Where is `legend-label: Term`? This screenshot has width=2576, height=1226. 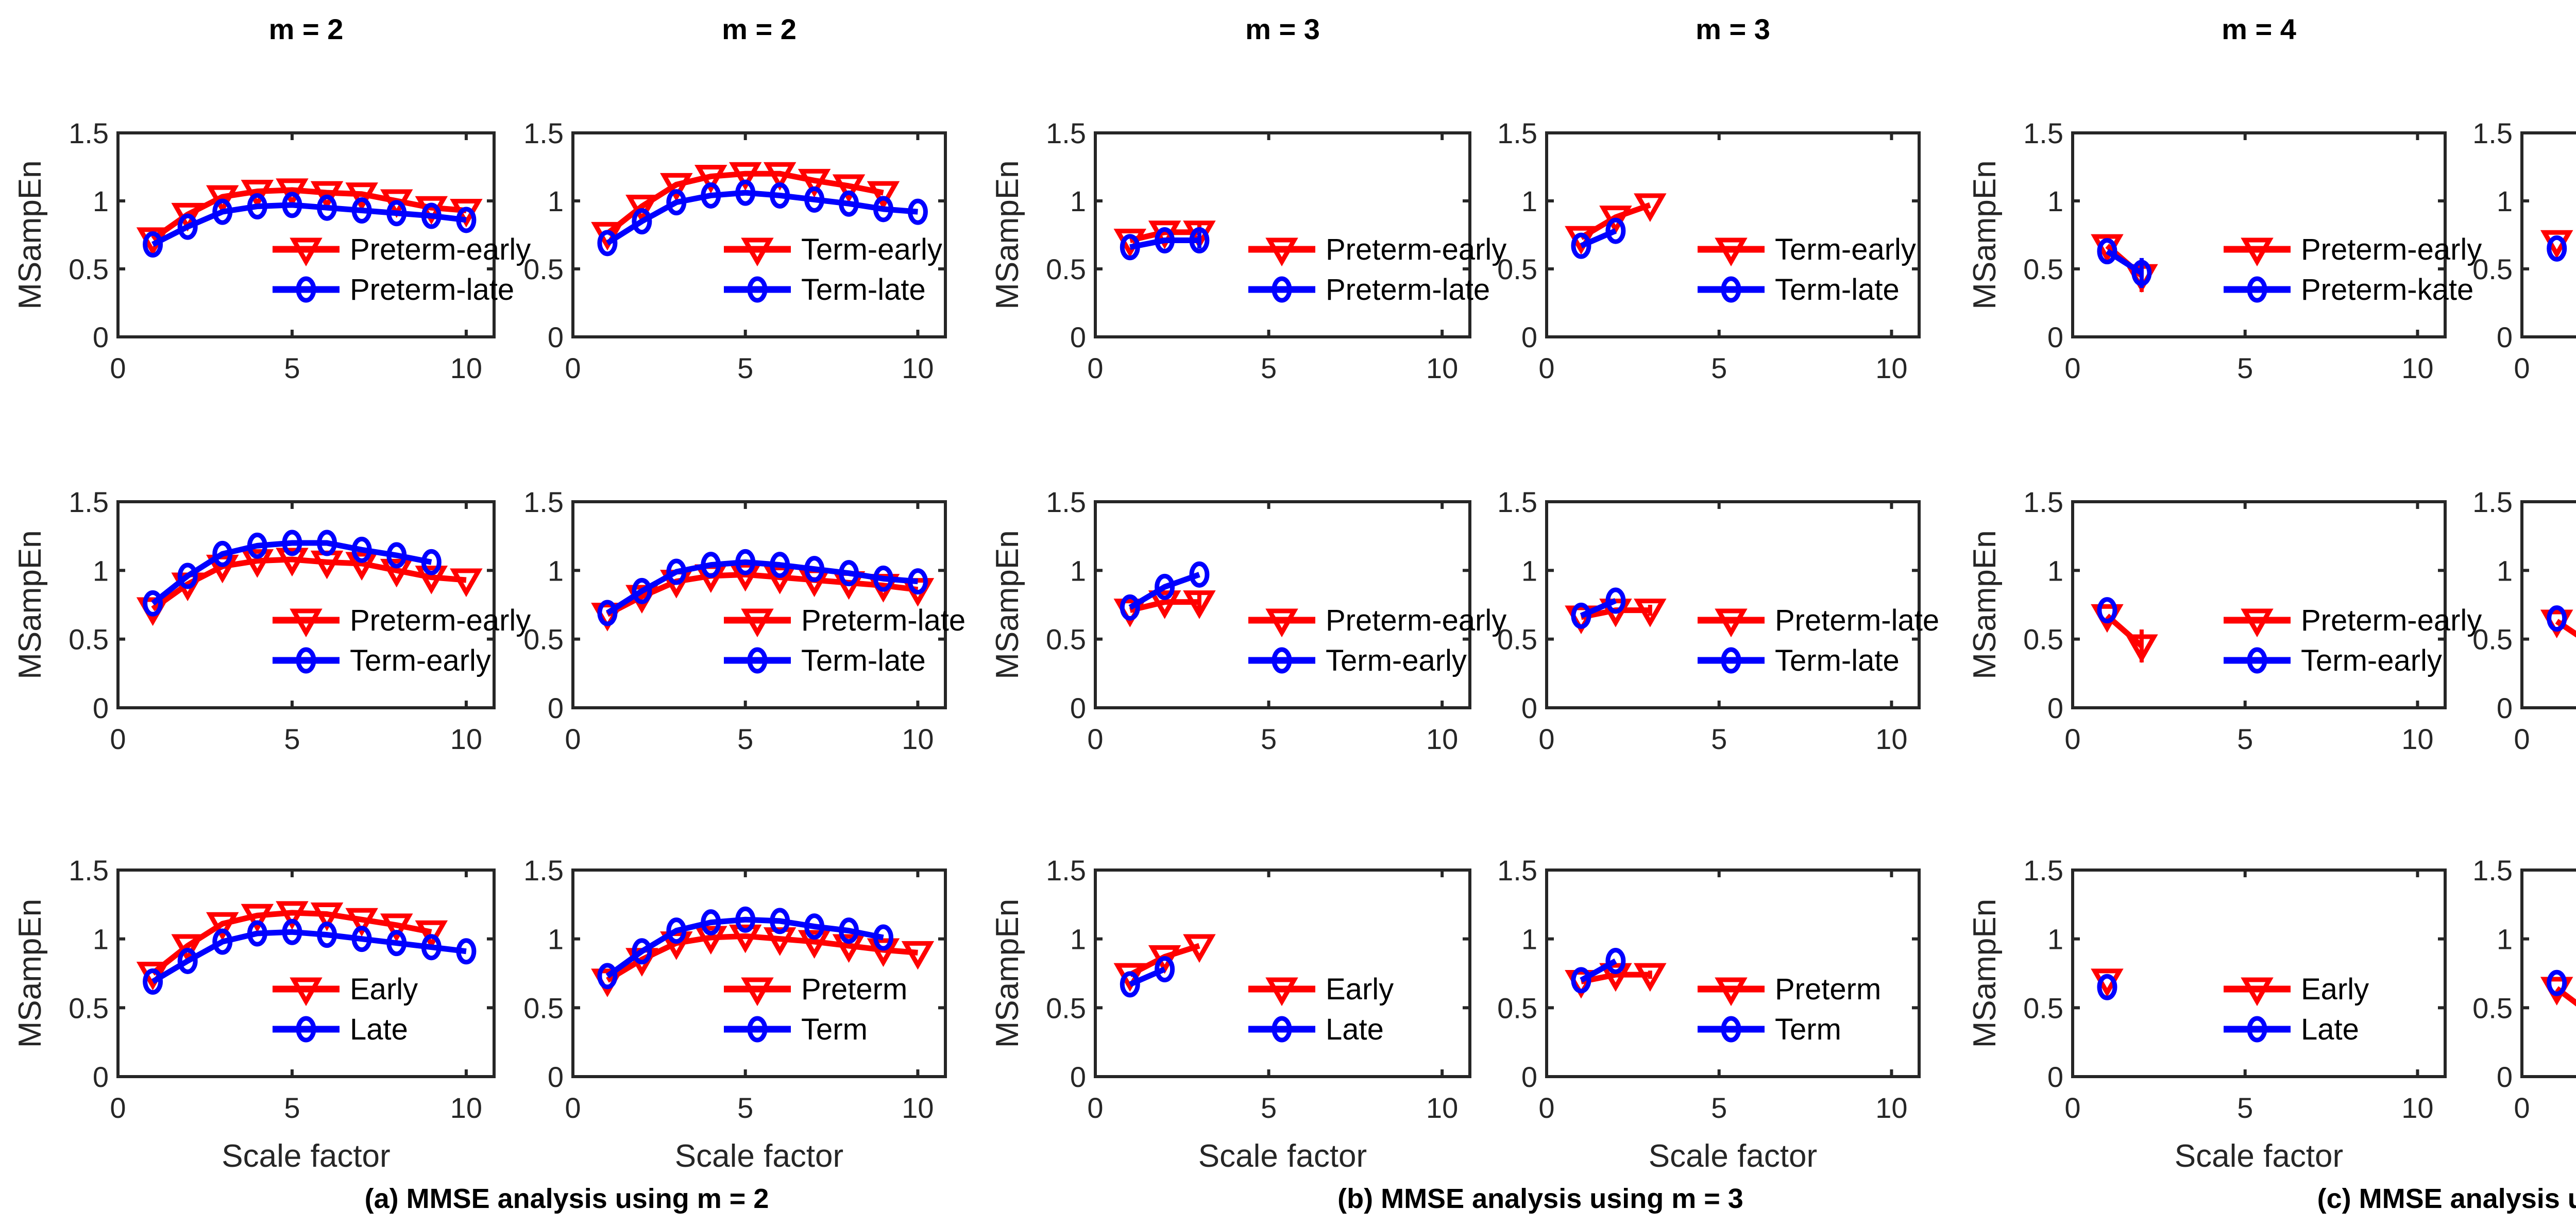 legend-label: Term is located at coordinates (834, 1029).